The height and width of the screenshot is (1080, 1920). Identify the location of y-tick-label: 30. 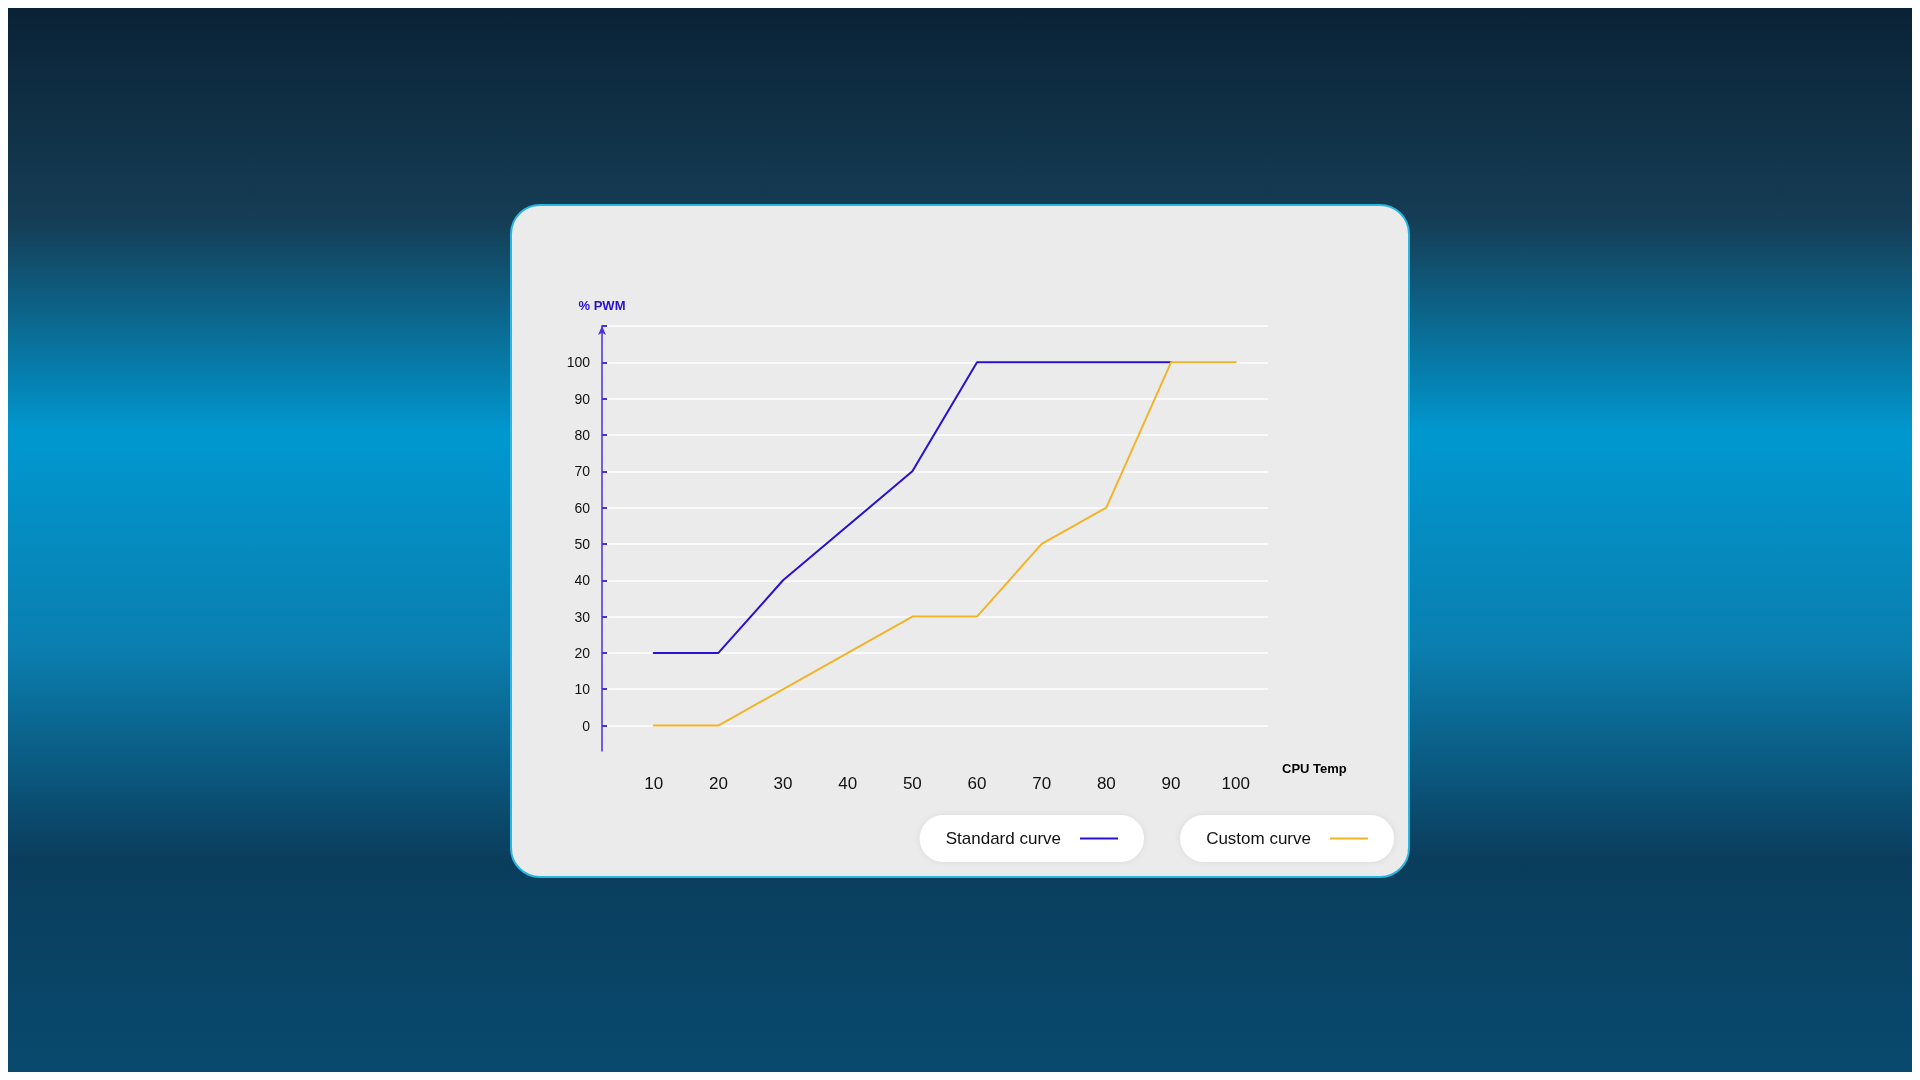
(582, 616).